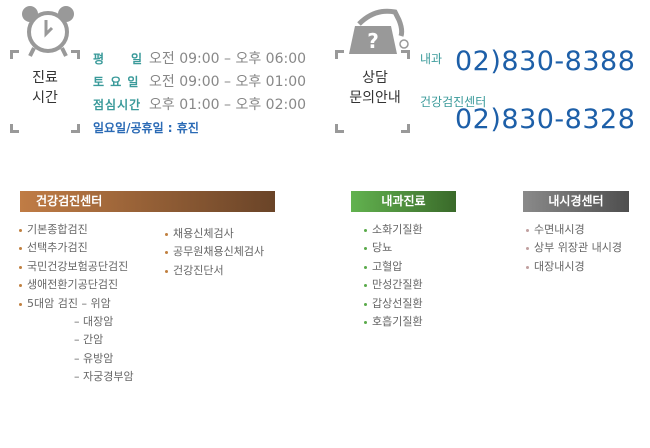 The image size is (650, 448). I want to click on list-item: 대장내시경, so click(574, 267).